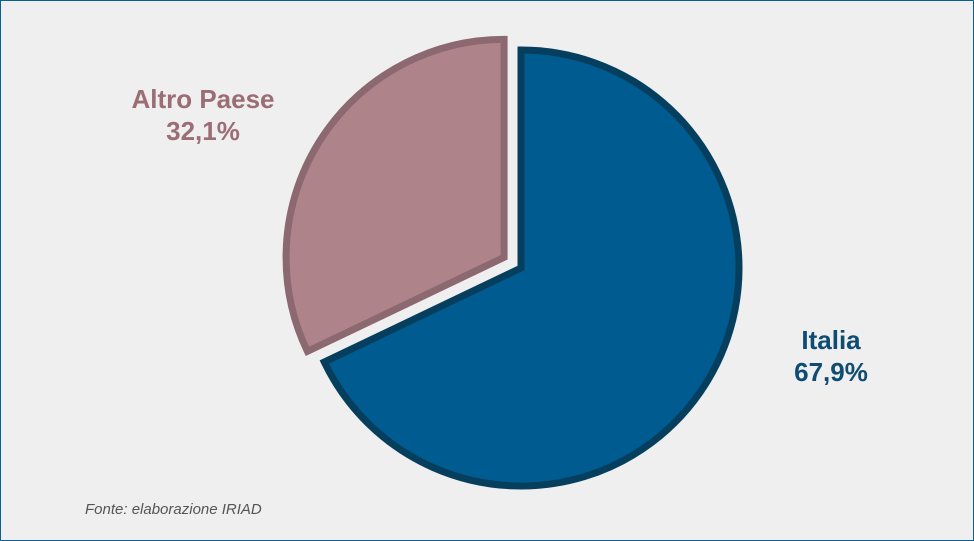 Image resolution: width=974 pixels, height=541 pixels. Describe the element at coordinates (831, 356) in the screenshot. I see `slice-label-italia: Italia 67,9%` at that location.